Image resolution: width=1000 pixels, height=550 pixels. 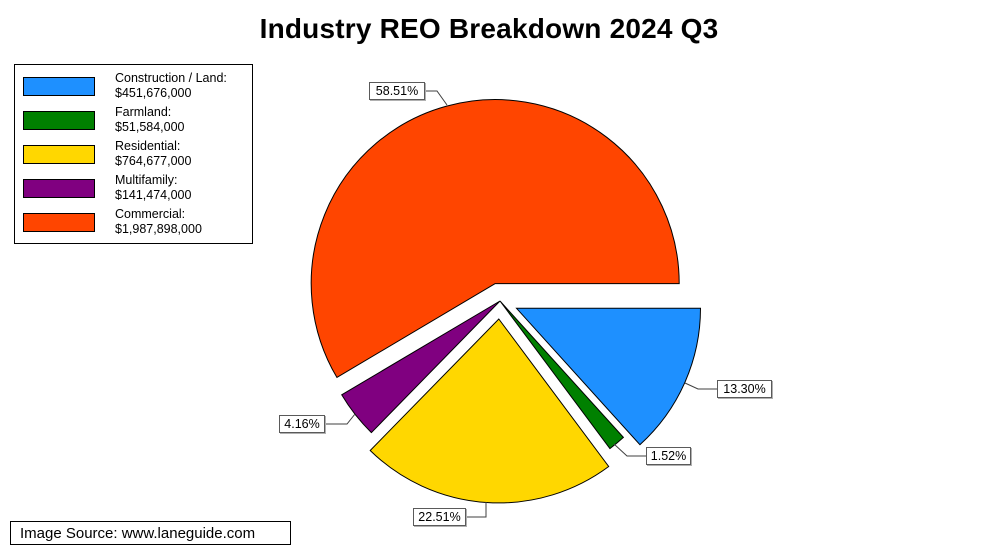 I want to click on legend-label: Commercial:, so click(x=150, y=214).